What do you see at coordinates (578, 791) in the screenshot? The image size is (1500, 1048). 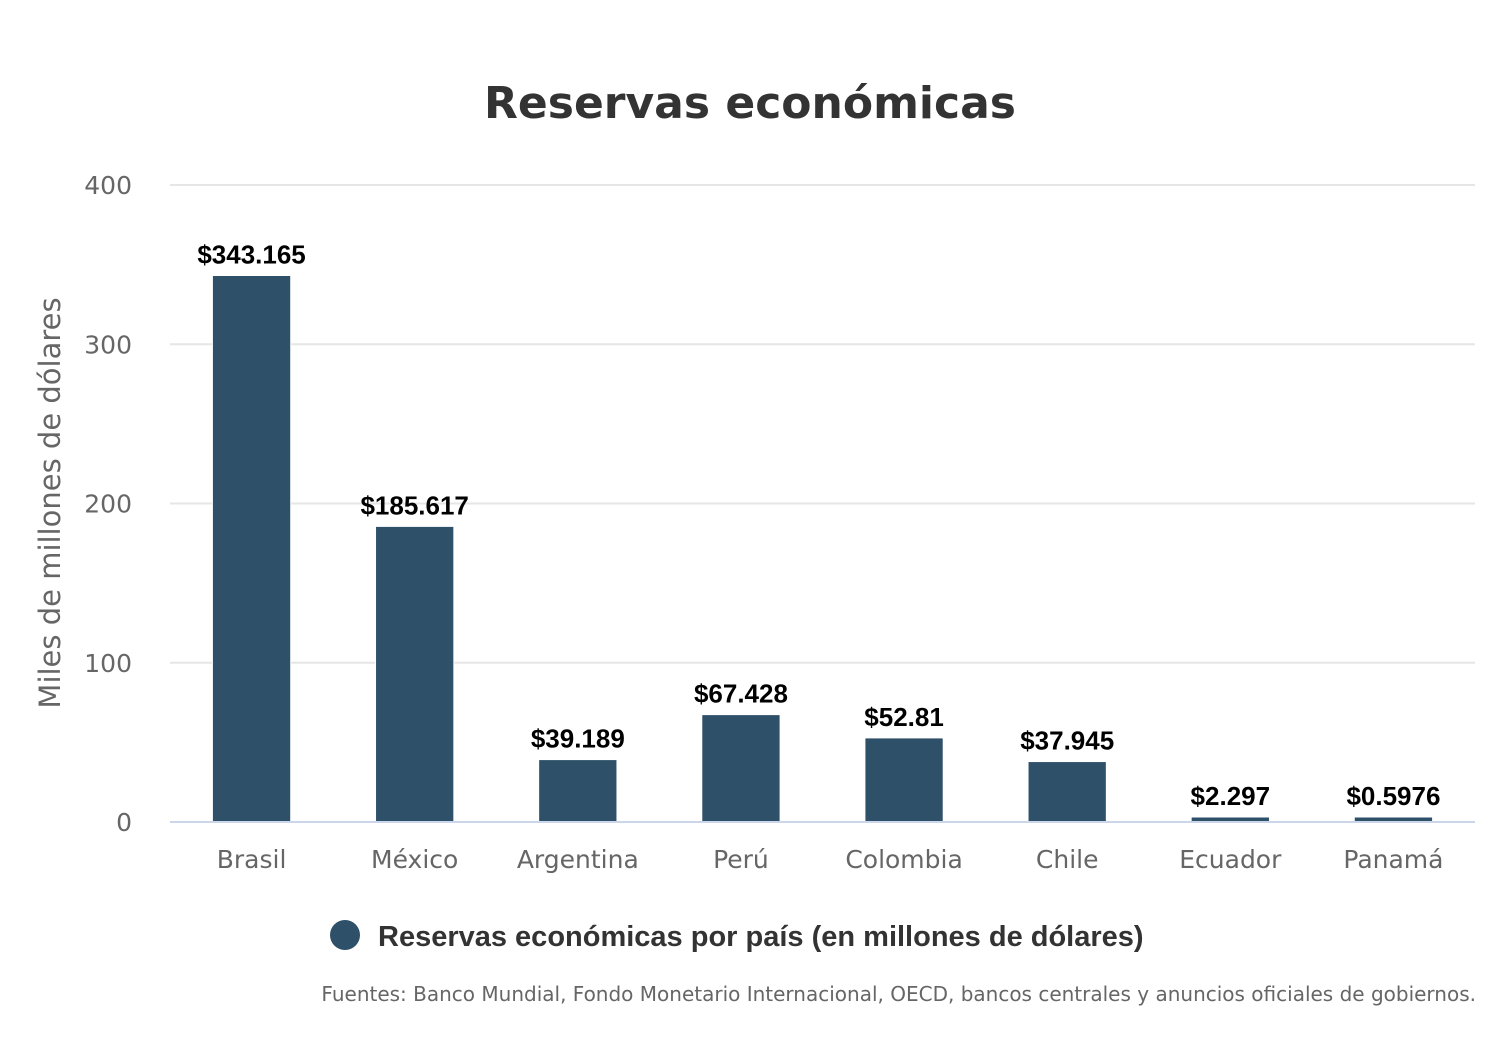 I see `bar-argentina` at bounding box center [578, 791].